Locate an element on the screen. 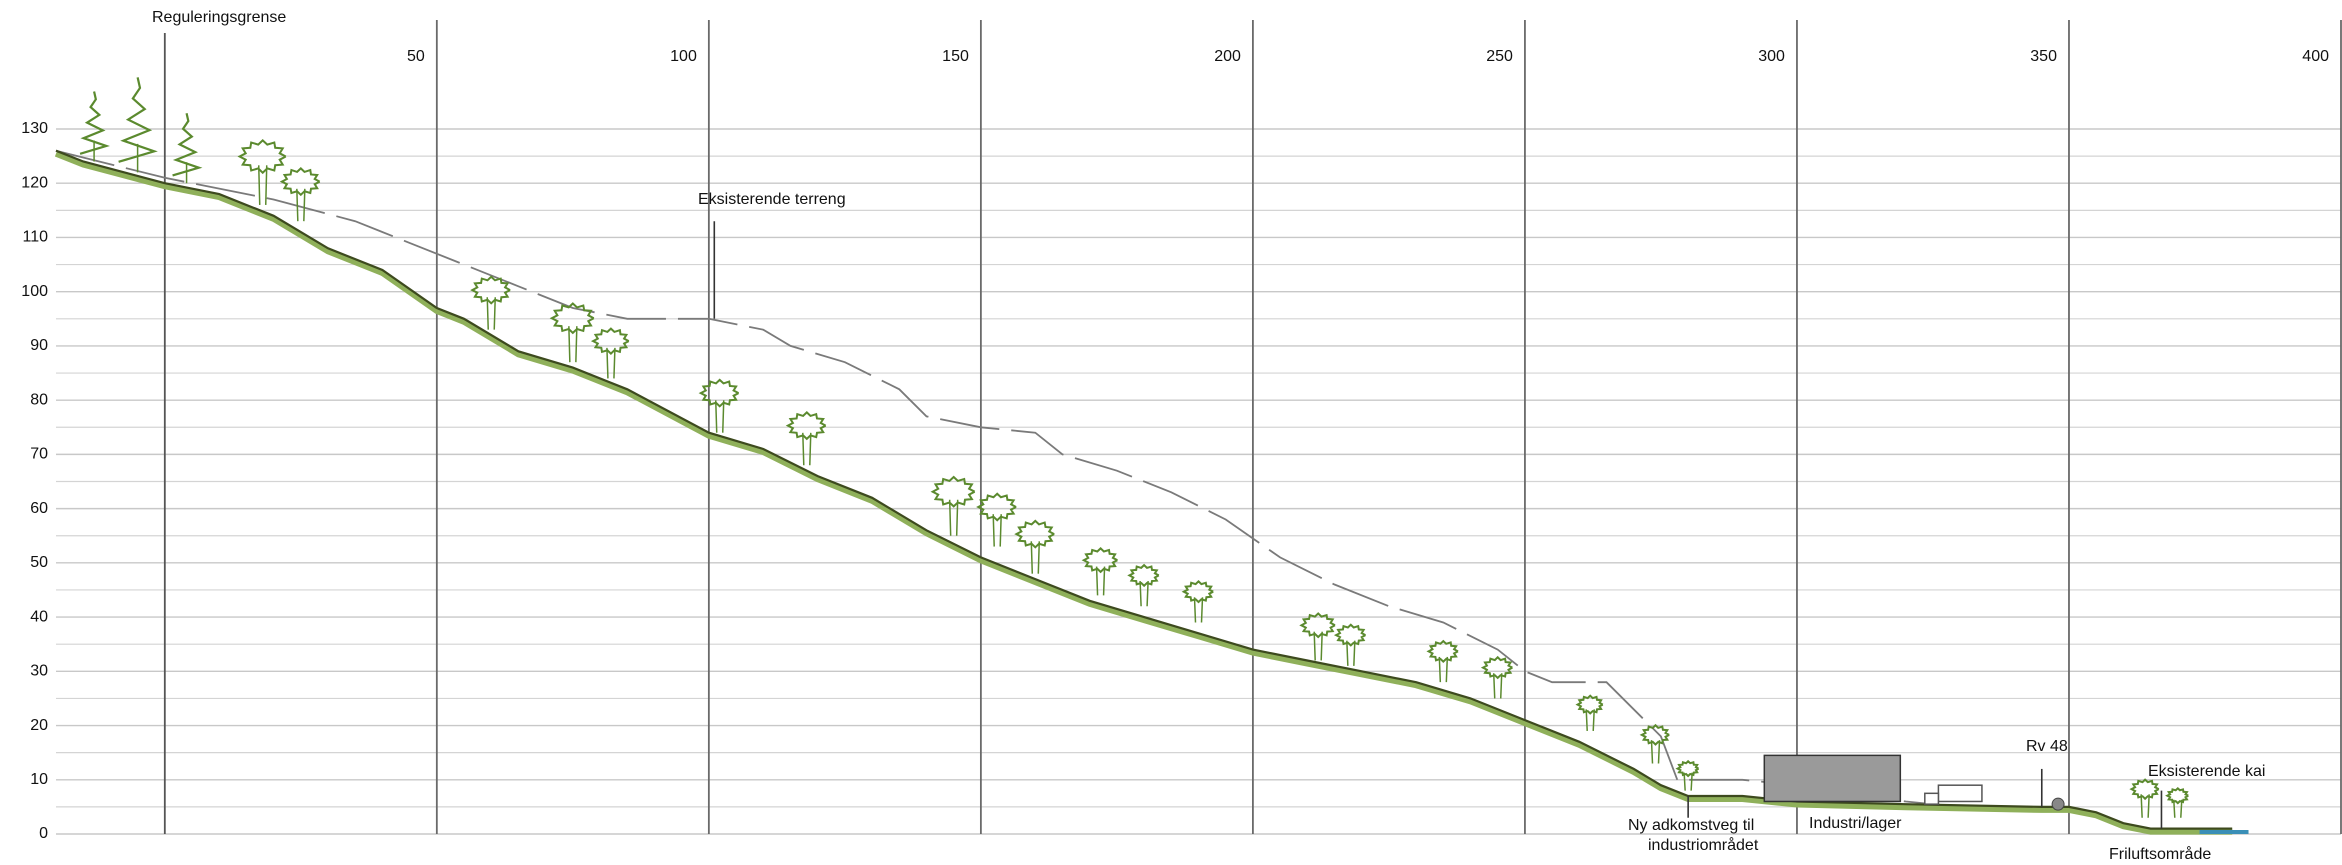 Image resolution: width=2342 pixels, height=865 pixels. y-tick-label: 60 is located at coordinates (39, 508).